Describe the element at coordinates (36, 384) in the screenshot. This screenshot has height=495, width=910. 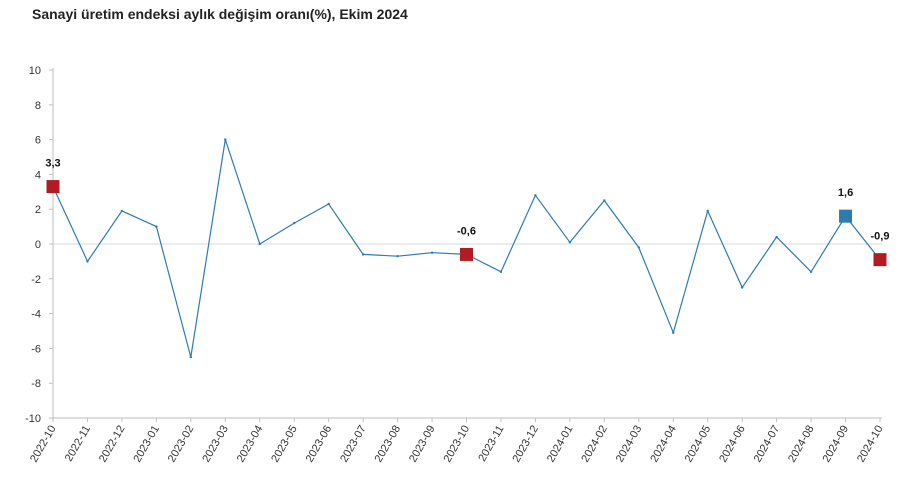
I see `y-tick-label: -8` at that location.